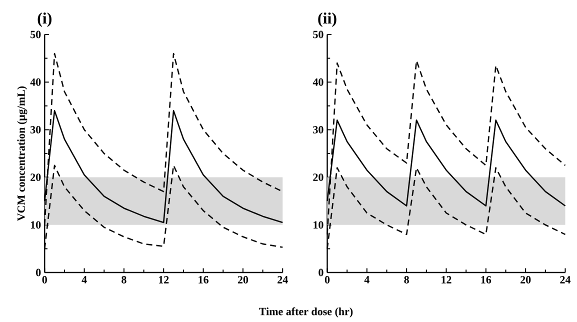  What do you see at coordinates (327, 19) in the screenshot?
I see `chart-title: (ii)` at bounding box center [327, 19].